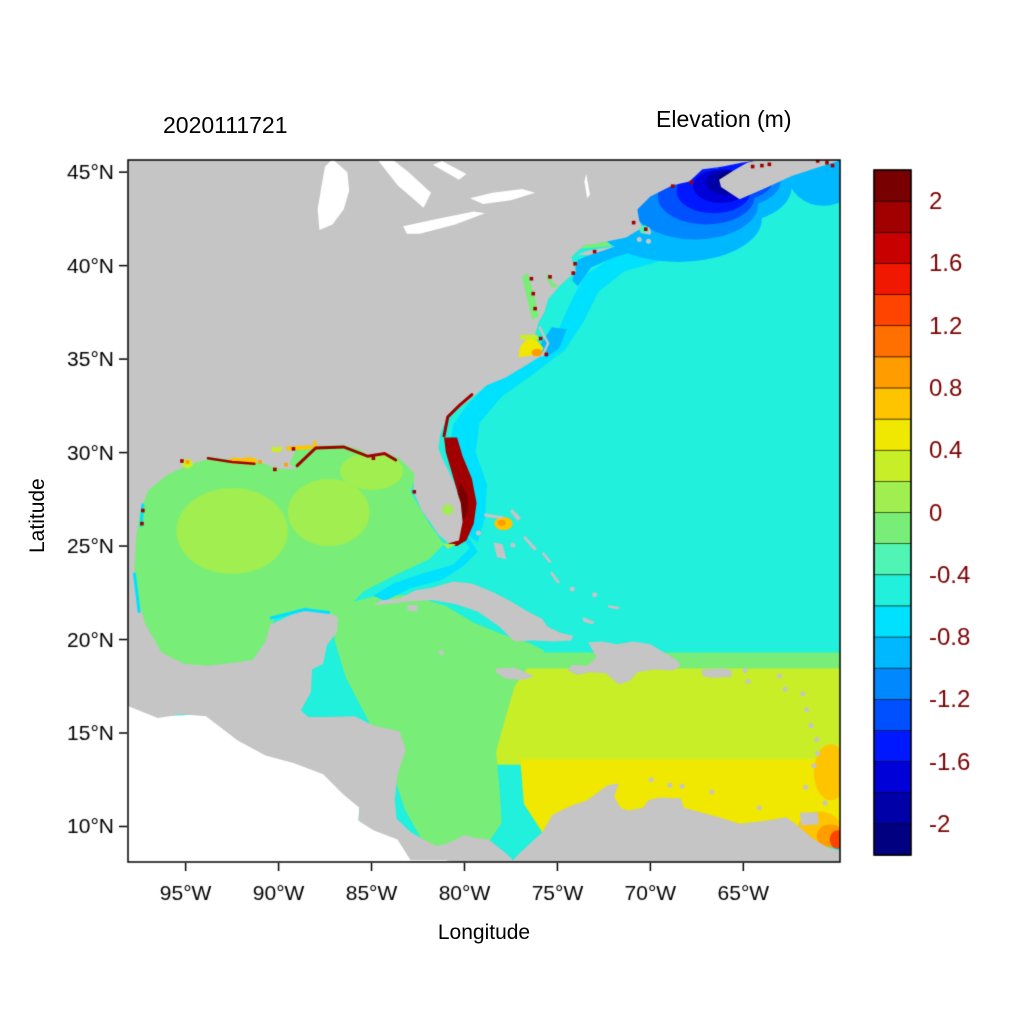  I want to click on x-axis-label: Longitude, so click(484, 932).